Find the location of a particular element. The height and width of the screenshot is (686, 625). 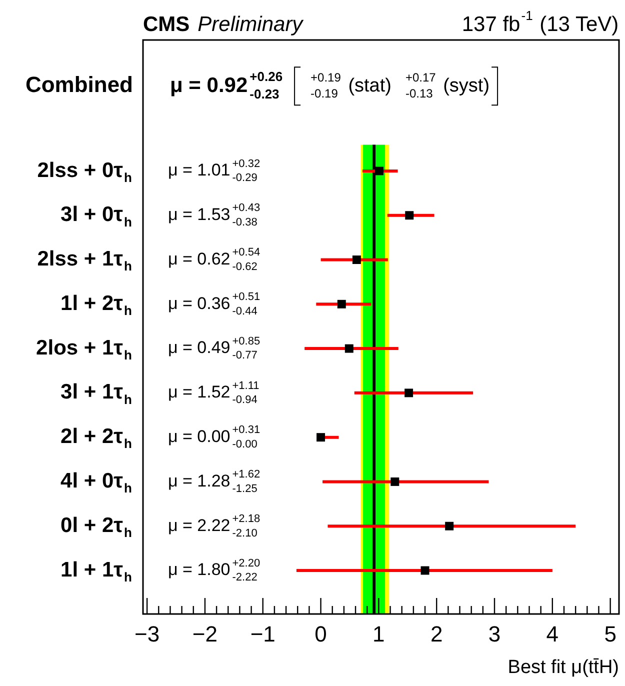

x-tick-label: 5 is located at coordinates (610, 633).